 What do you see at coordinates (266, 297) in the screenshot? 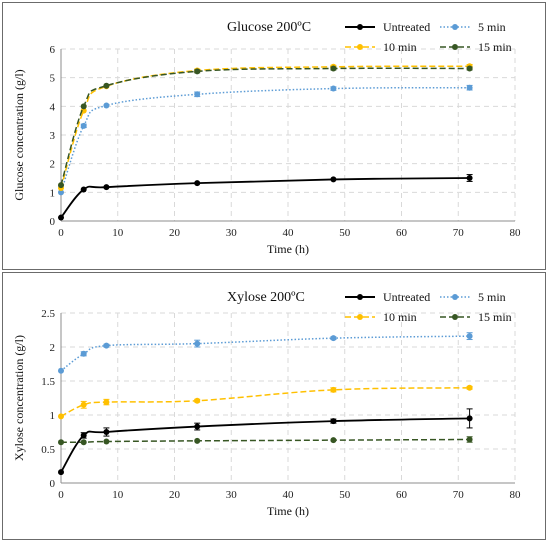
I see `chart-title: Xylose 200ºC` at bounding box center [266, 297].